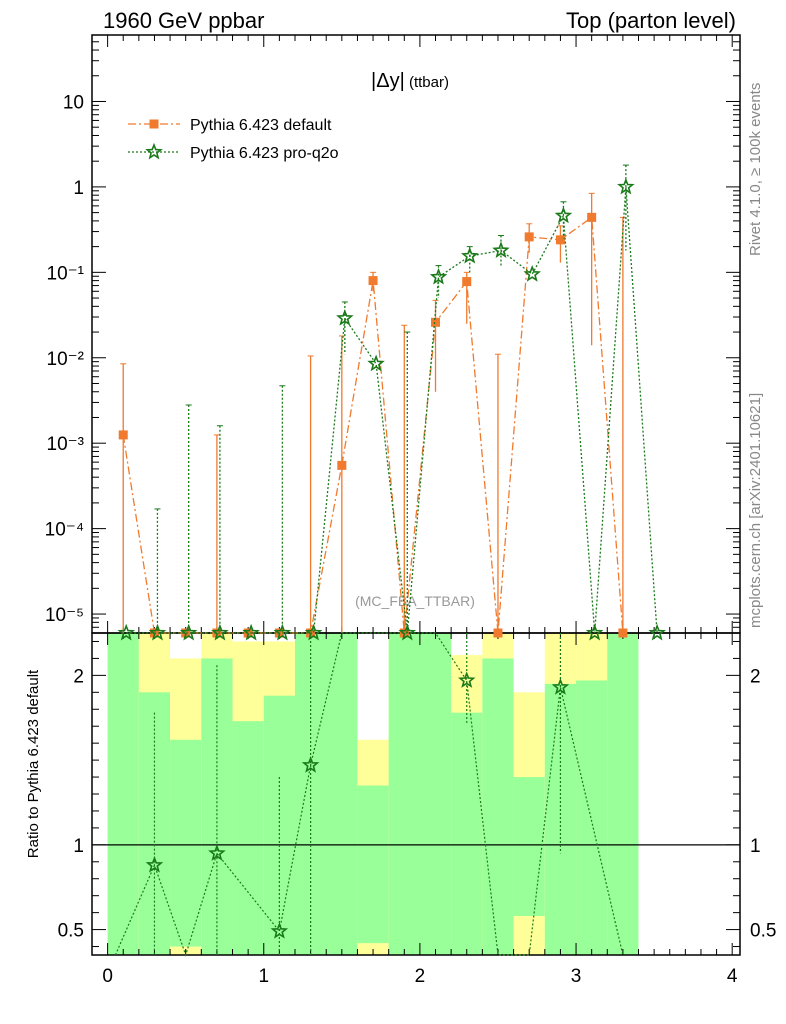 The image size is (786, 1024). Describe the element at coordinates (264, 153) in the screenshot. I see `legend-label-proq2o: Pythia 6.423 pro-q2o` at that location.